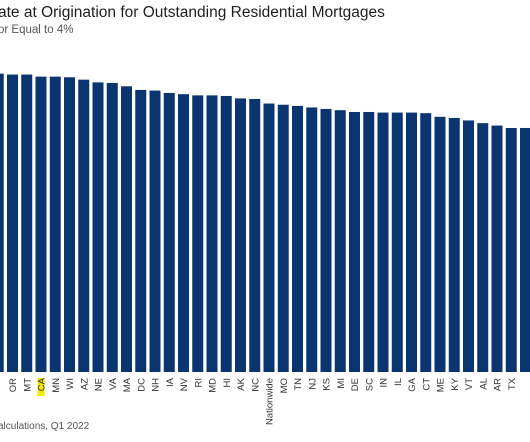 This screenshot has height=442, width=530. I want to click on x-tick-label-ri: RI, so click(198, 383).